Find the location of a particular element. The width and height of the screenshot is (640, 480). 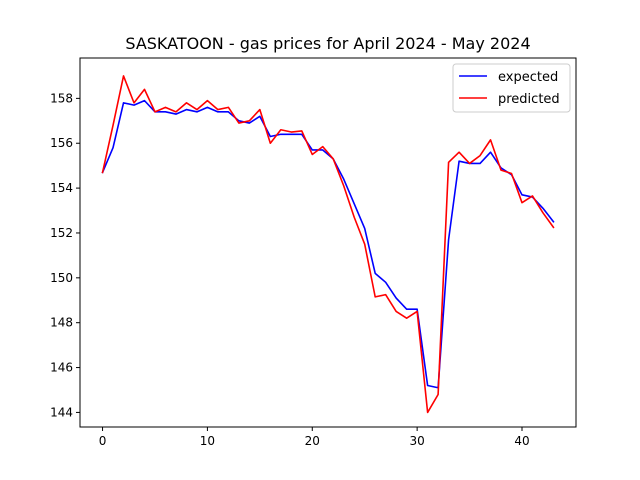

x-tick-label: 40 is located at coordinates (521, 441).